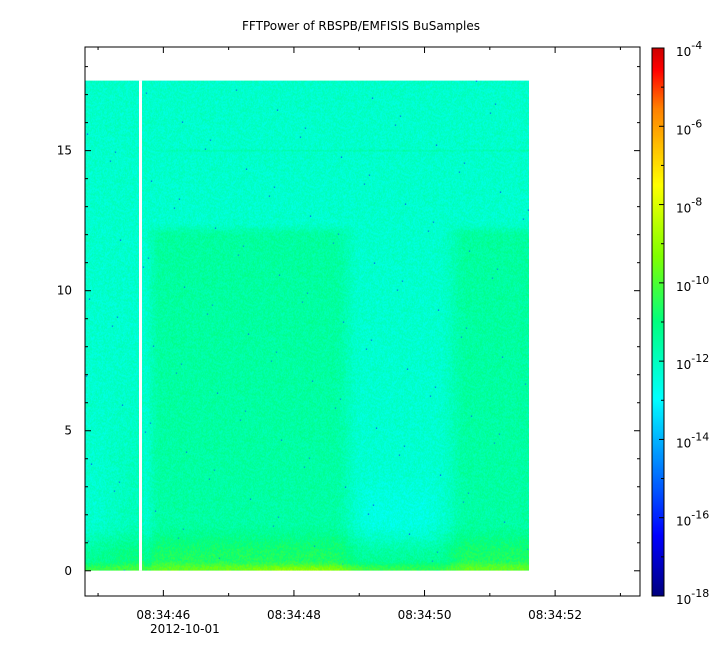  Describe the element at coordinates (425, 615) in the screenshot. I see `x-tick-label: 08:34:50` at that location.